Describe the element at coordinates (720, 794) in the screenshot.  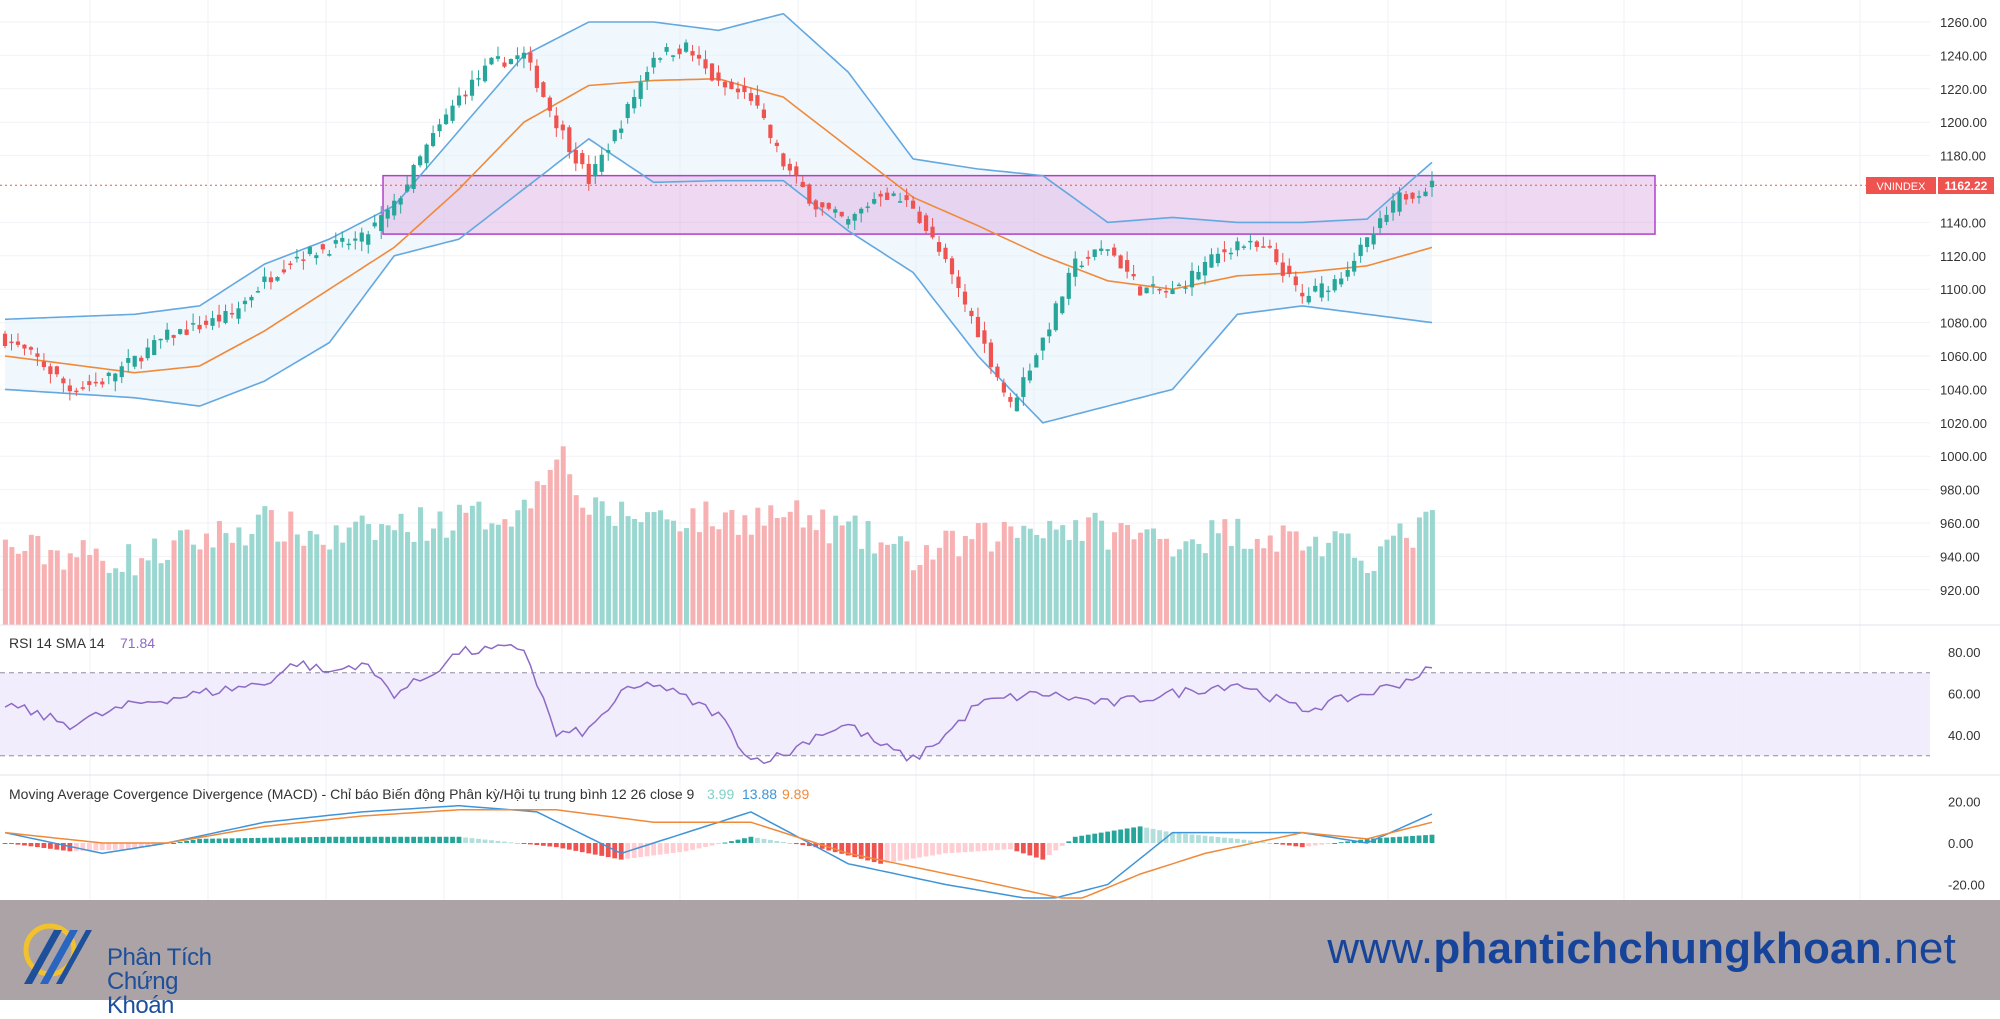
I see `macd-hist-value: 3.99` at that location.